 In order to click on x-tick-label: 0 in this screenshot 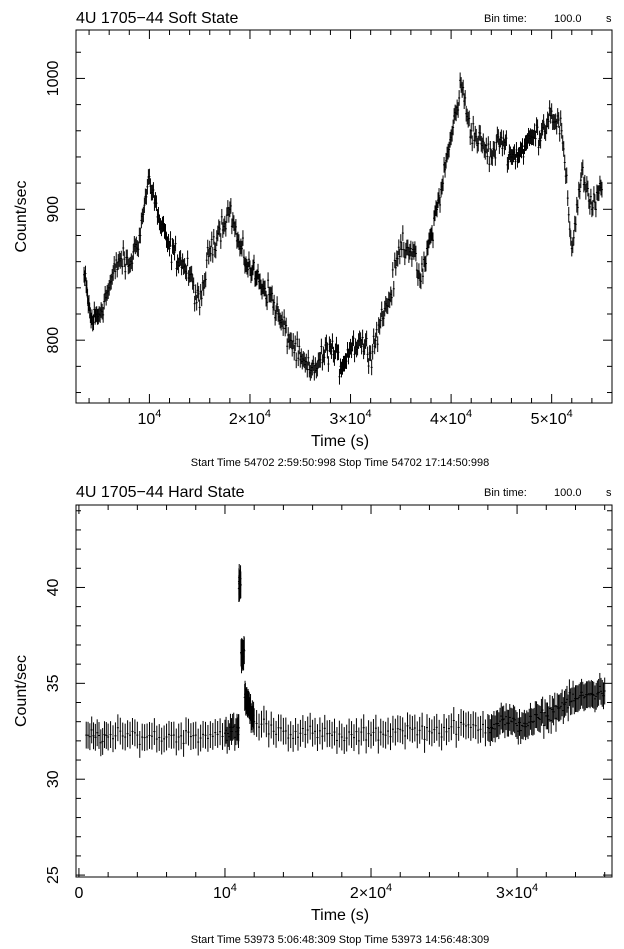, I will do `click(78, 893)`.